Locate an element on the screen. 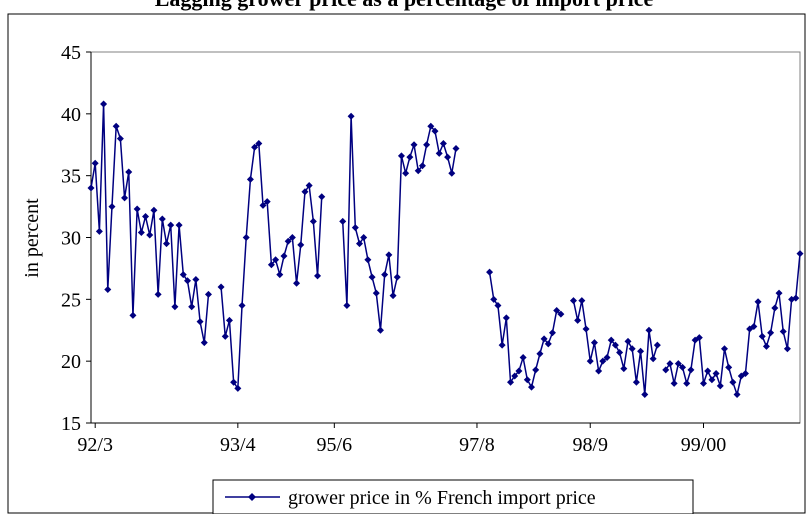 The height and width of the screenshot is (519, 808). y-tick-label: 25 is located at coordinates (71, 300).